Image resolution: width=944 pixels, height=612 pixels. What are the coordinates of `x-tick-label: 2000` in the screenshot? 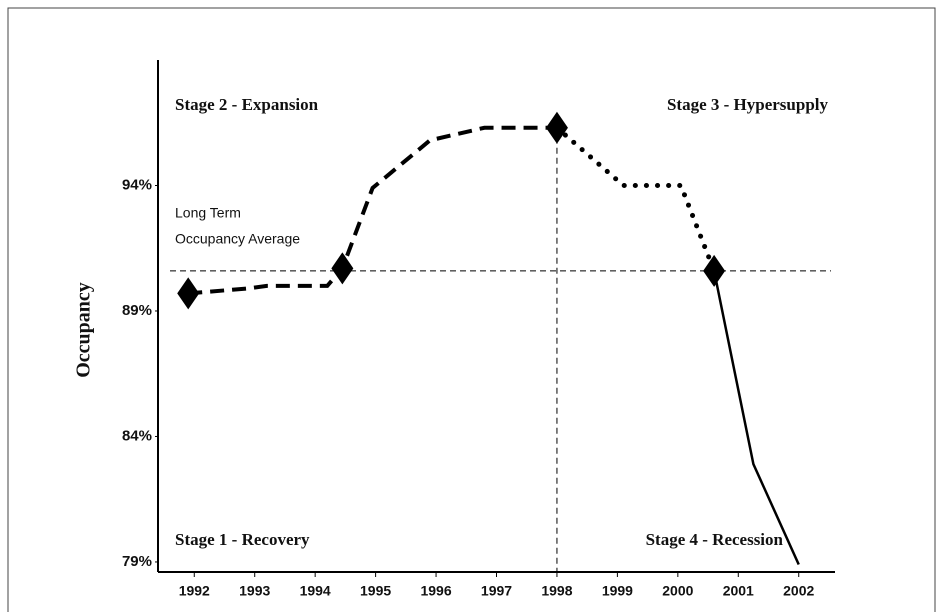 It's located at (677, 591).